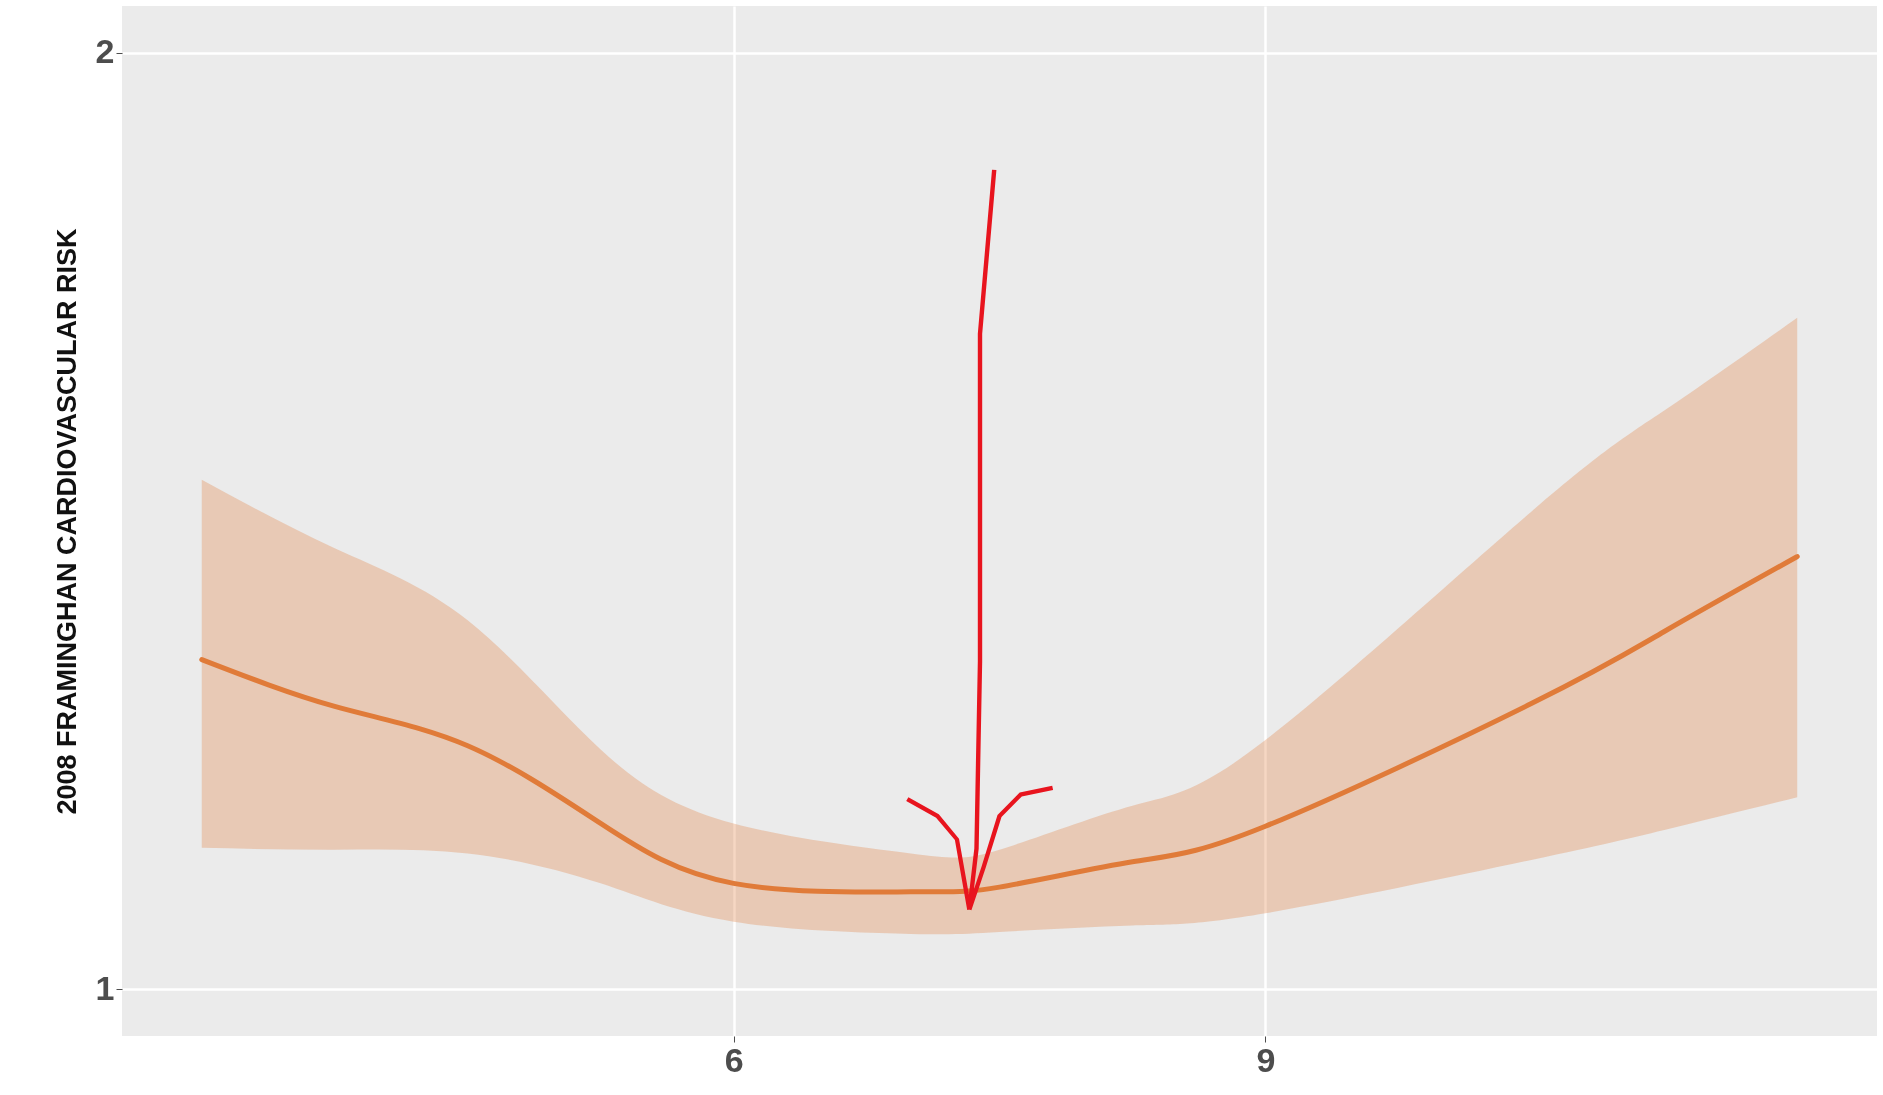 This screenshot has width=1883, height=1095. I want to click on x-tick-label: 9, so click(1266, 1059).